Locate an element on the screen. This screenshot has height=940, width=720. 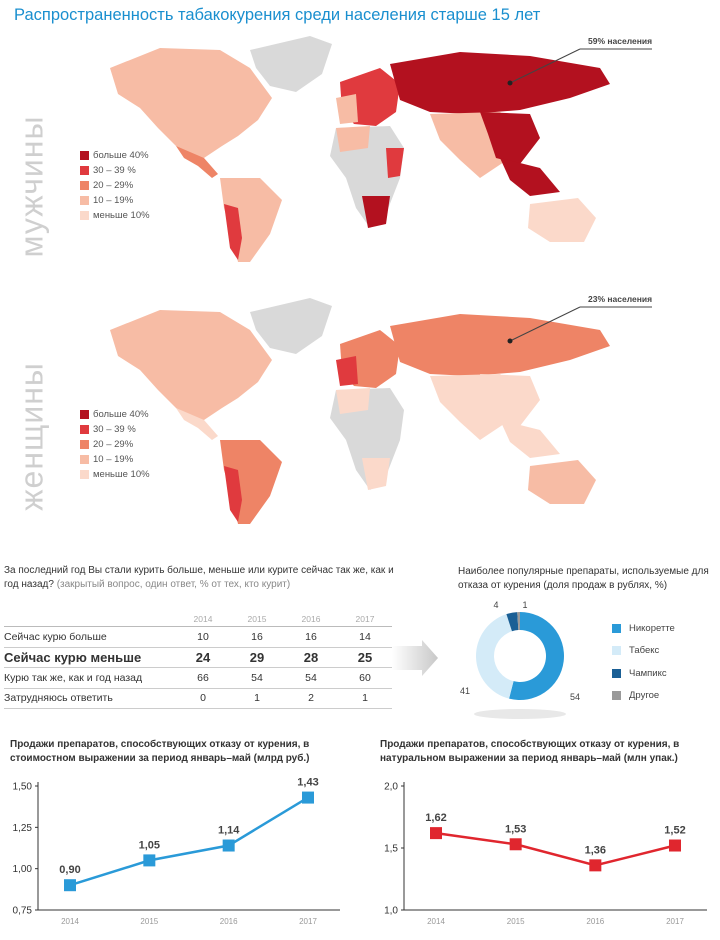
table-header-row: 2014 2015 2016 2017 is located at coordinates (198, 619).